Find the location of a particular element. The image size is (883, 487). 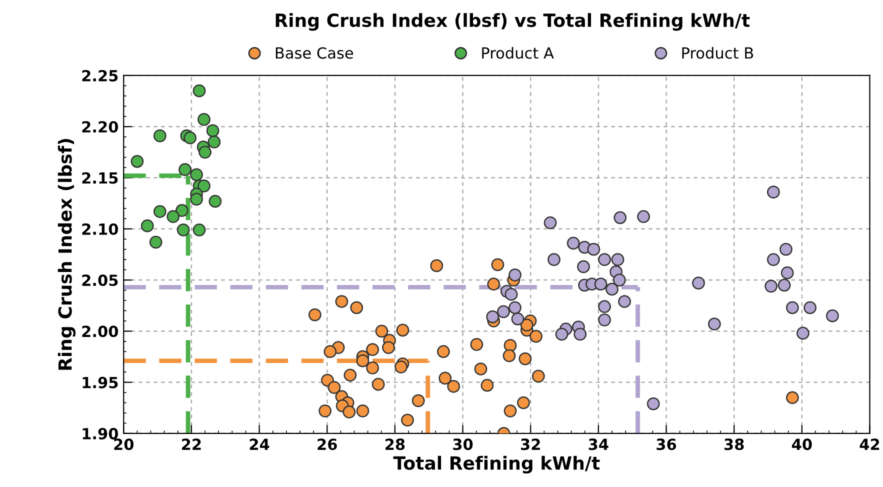

y-tick-label: 2.05 is located at coordinates (100, 280).